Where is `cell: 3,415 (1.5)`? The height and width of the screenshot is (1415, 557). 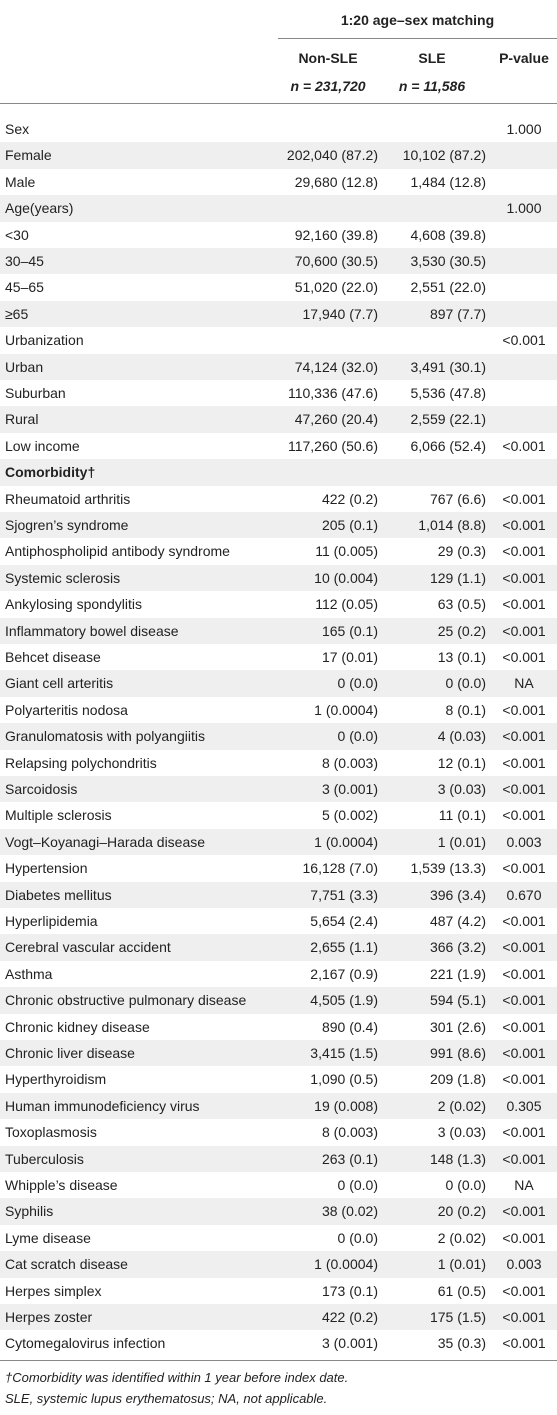
cell: 3,415 (1.5) is located at coordinates (344, 1053).